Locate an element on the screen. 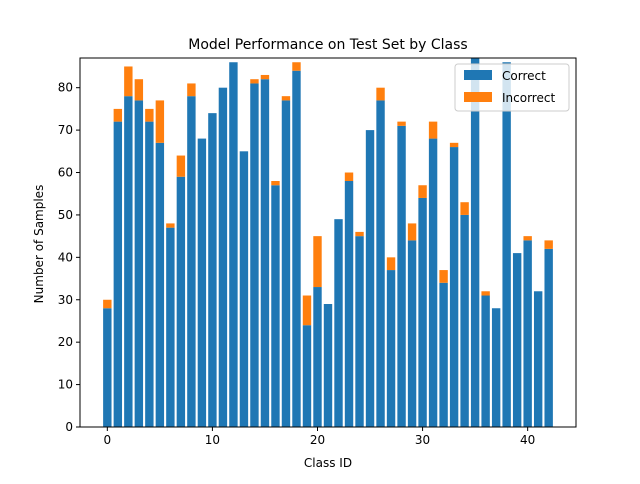 This screenshot has width=640, height=484. chart-title: Model Performance on Test Set by Class is located at coordinates (327, 45).